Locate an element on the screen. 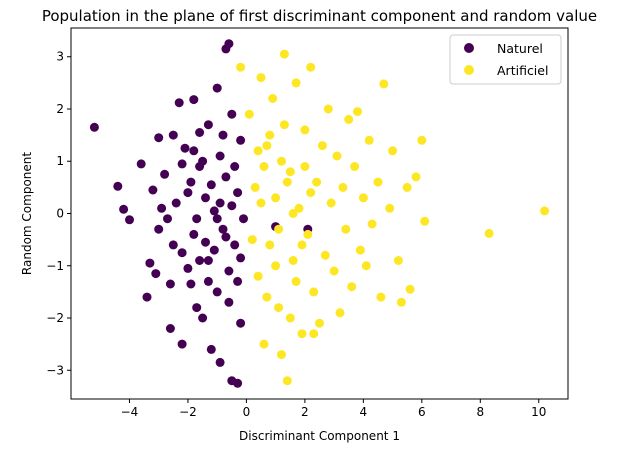 Image resolution: width=637 pixels, height=457 pixels. x-tick-label: −4 is located at coordinates (130, 412).